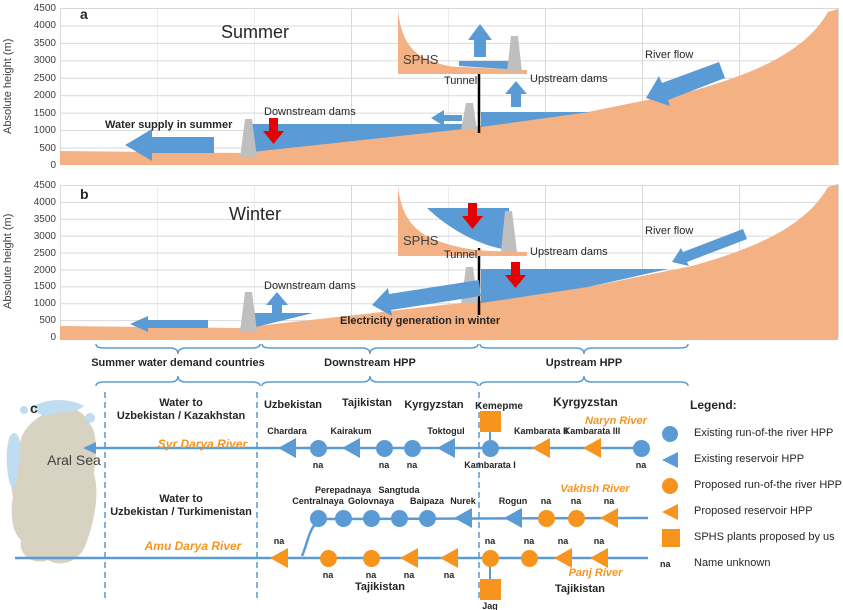 The height and width of the screenshot is (610, 843). What do you see at coordinates (616, 421) in the screenshot?
I see `naryn-river-label: Naryn River` at bounding box center [616, 421].